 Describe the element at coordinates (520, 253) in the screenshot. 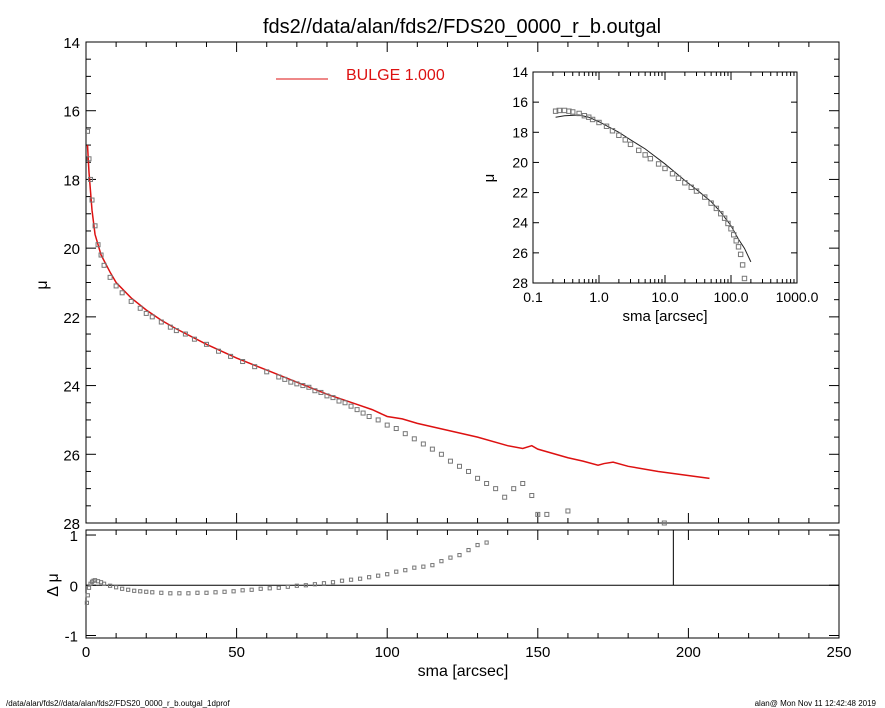

I see `inset-y-tick-label: 26` at that location.